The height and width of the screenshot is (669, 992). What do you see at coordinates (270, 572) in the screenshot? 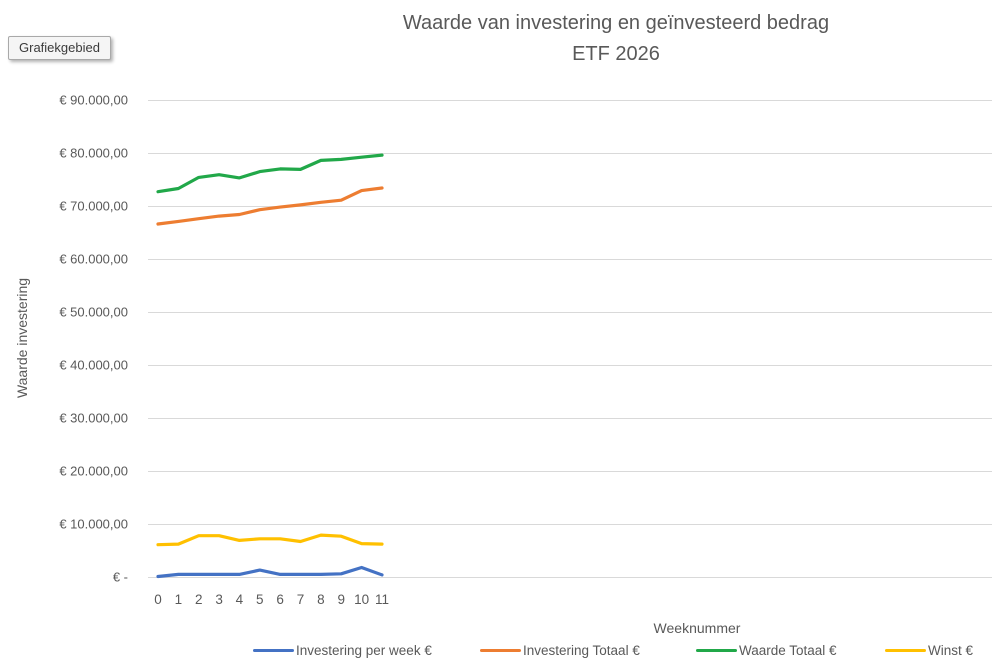
I see `series-line-investering-per-week` at bounding box center [270, 572].